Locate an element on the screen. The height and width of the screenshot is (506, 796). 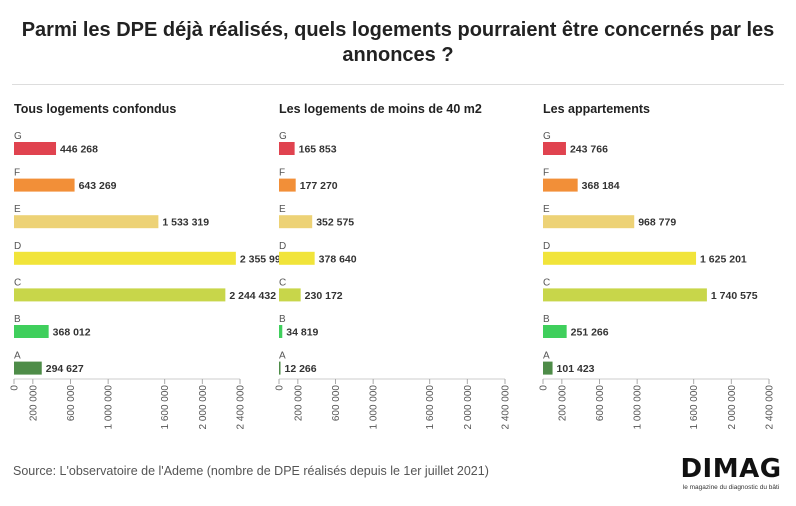
value-label: 12 266 is located at coordinates (301, 369).